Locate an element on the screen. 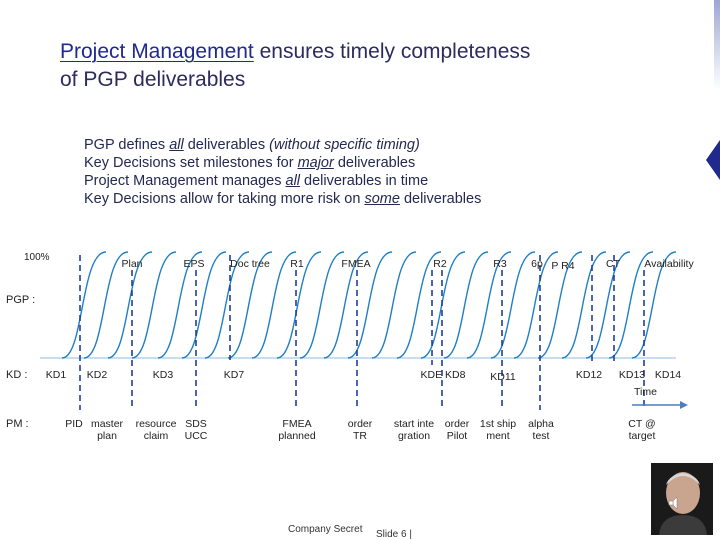  pm-label-line: start inte is located at coordinates (414, 424).